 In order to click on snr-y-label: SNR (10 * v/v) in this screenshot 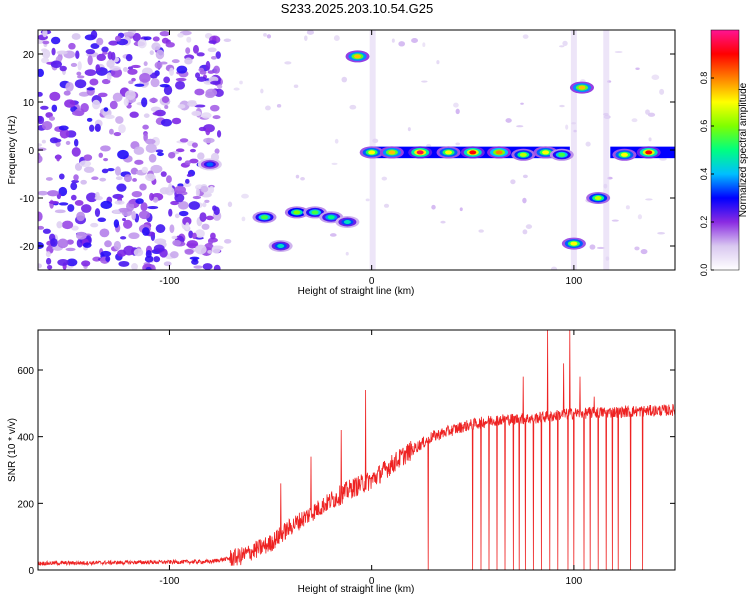, I will do `click(12, 450)`.